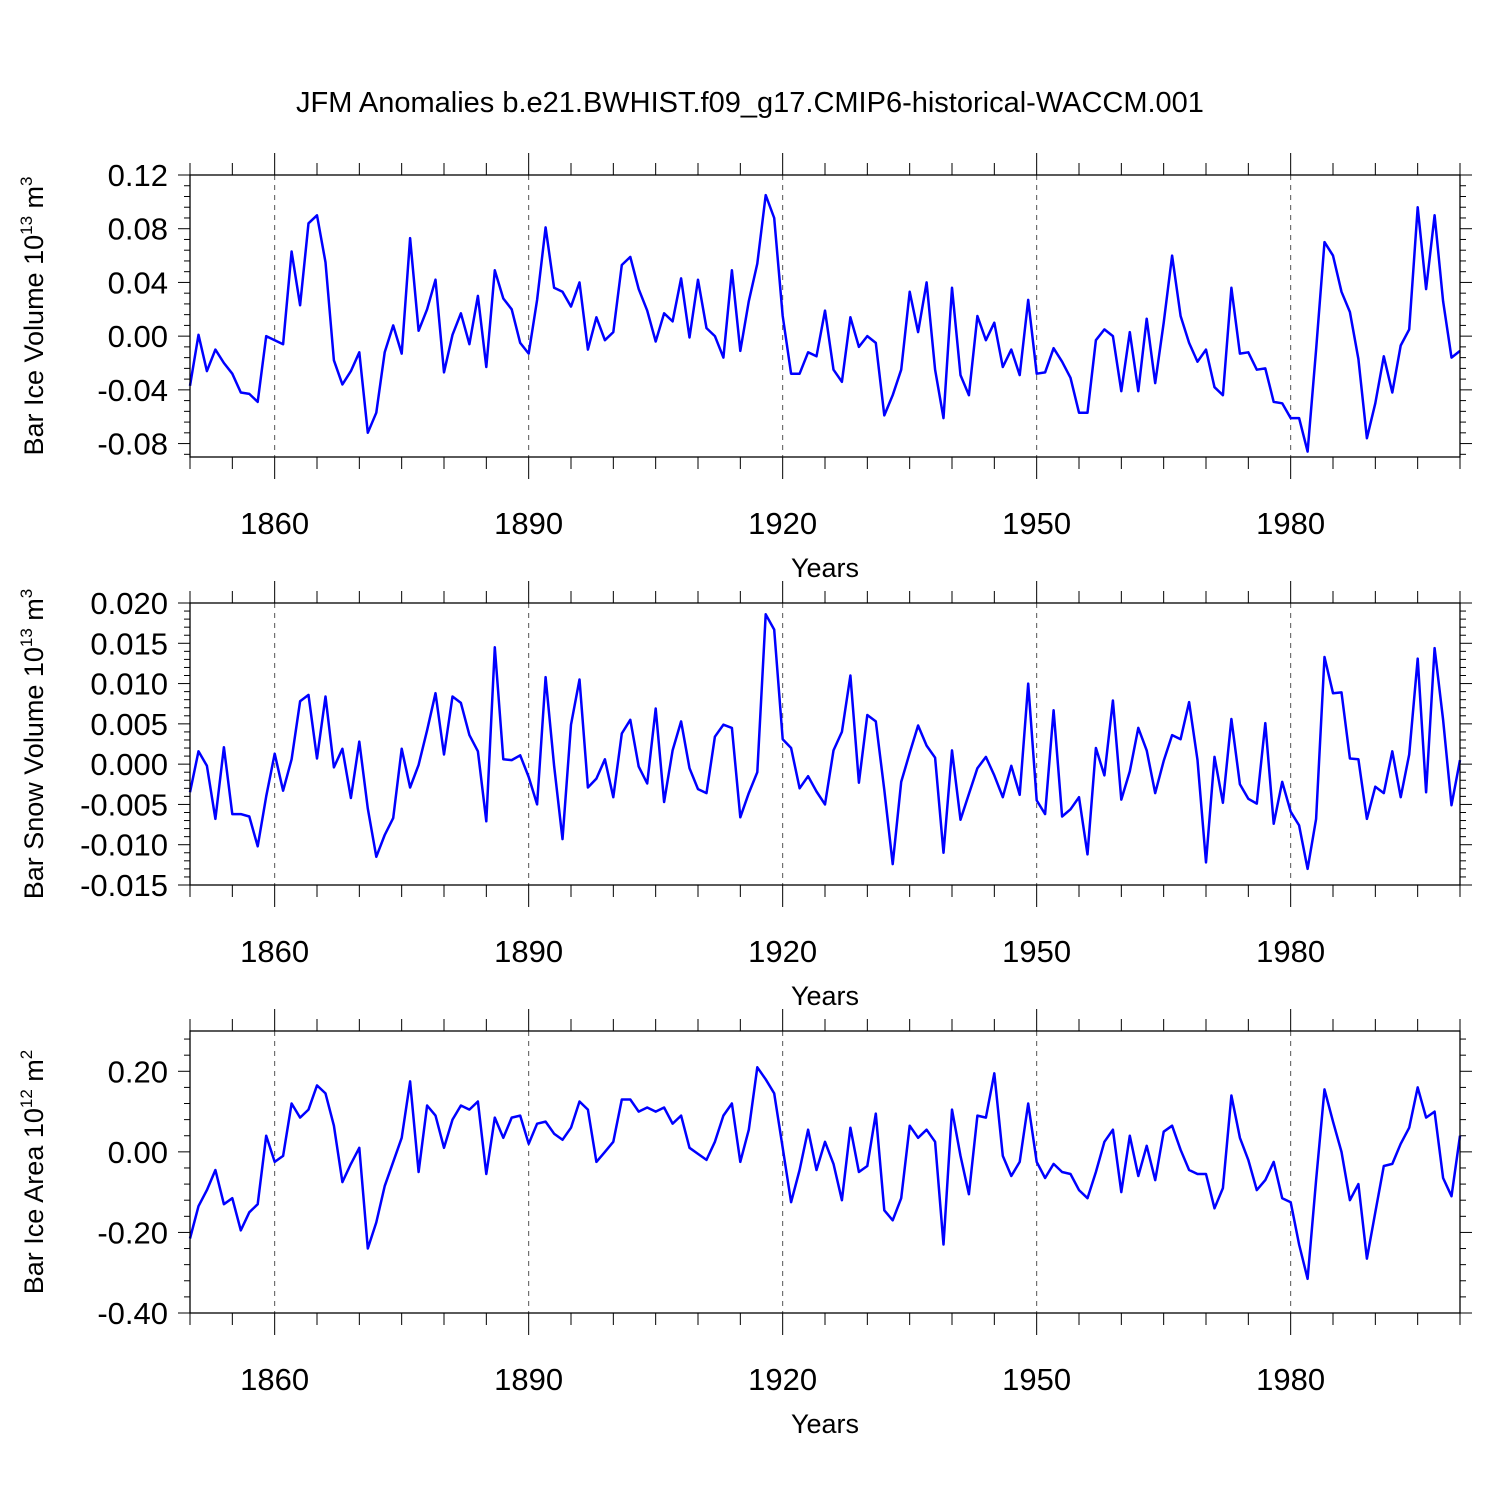  I want to click on y-tick-label: 0.005, so click(129, 724).